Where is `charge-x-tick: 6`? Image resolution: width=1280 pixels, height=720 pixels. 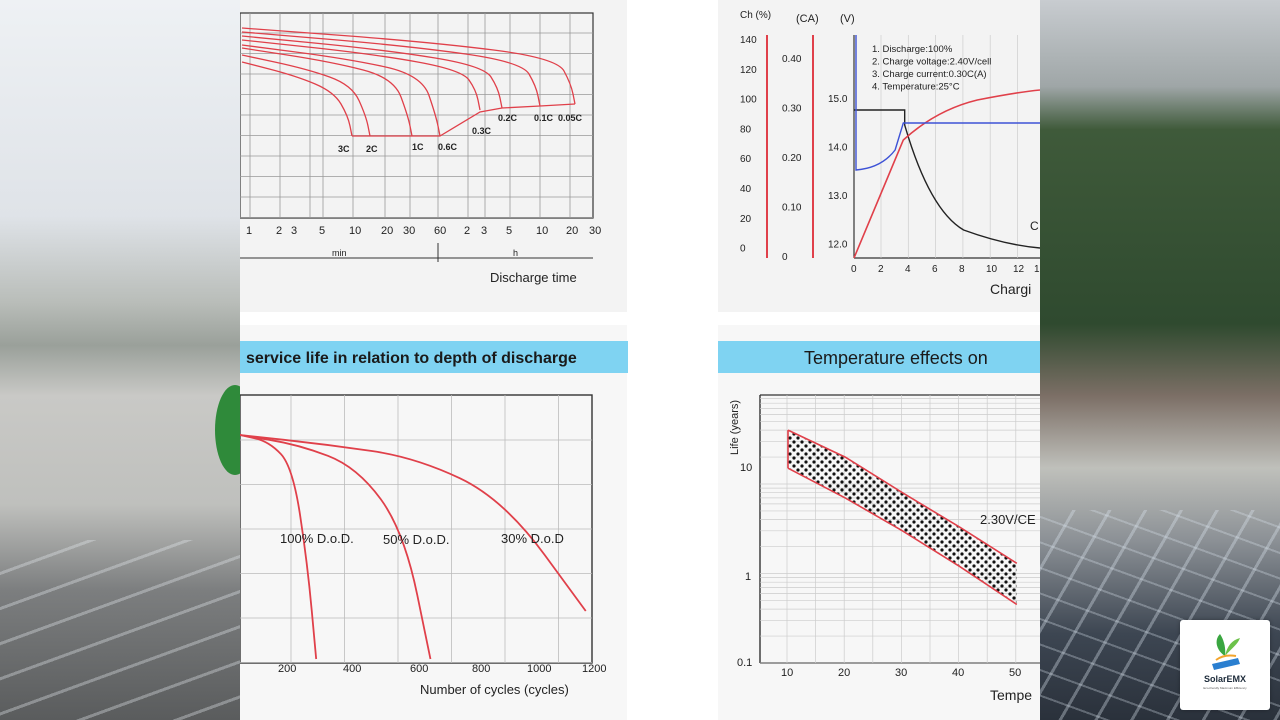
charge-x-tick: 6 is located at coordinates (935, 269).